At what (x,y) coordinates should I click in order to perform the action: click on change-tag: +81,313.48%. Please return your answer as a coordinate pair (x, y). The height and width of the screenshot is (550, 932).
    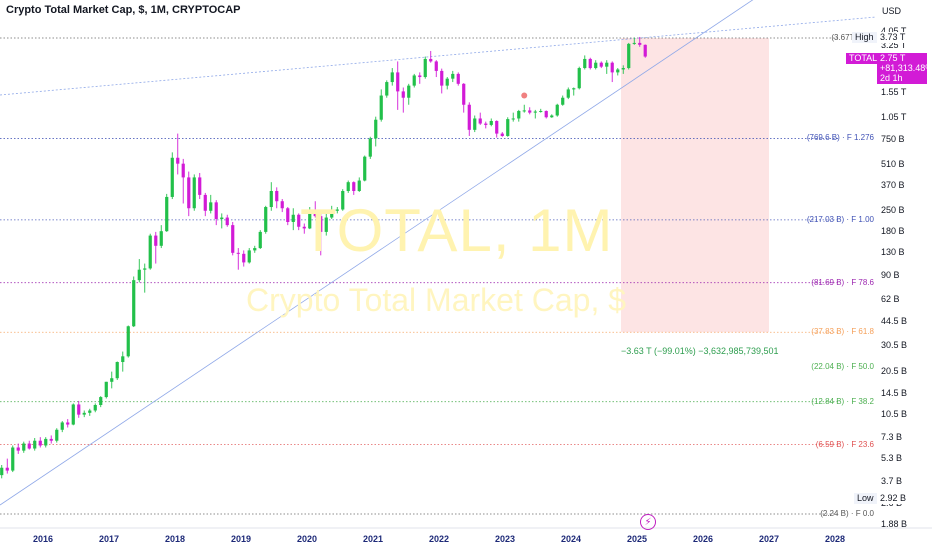
    Looking at the image, I should click on (904, 68).